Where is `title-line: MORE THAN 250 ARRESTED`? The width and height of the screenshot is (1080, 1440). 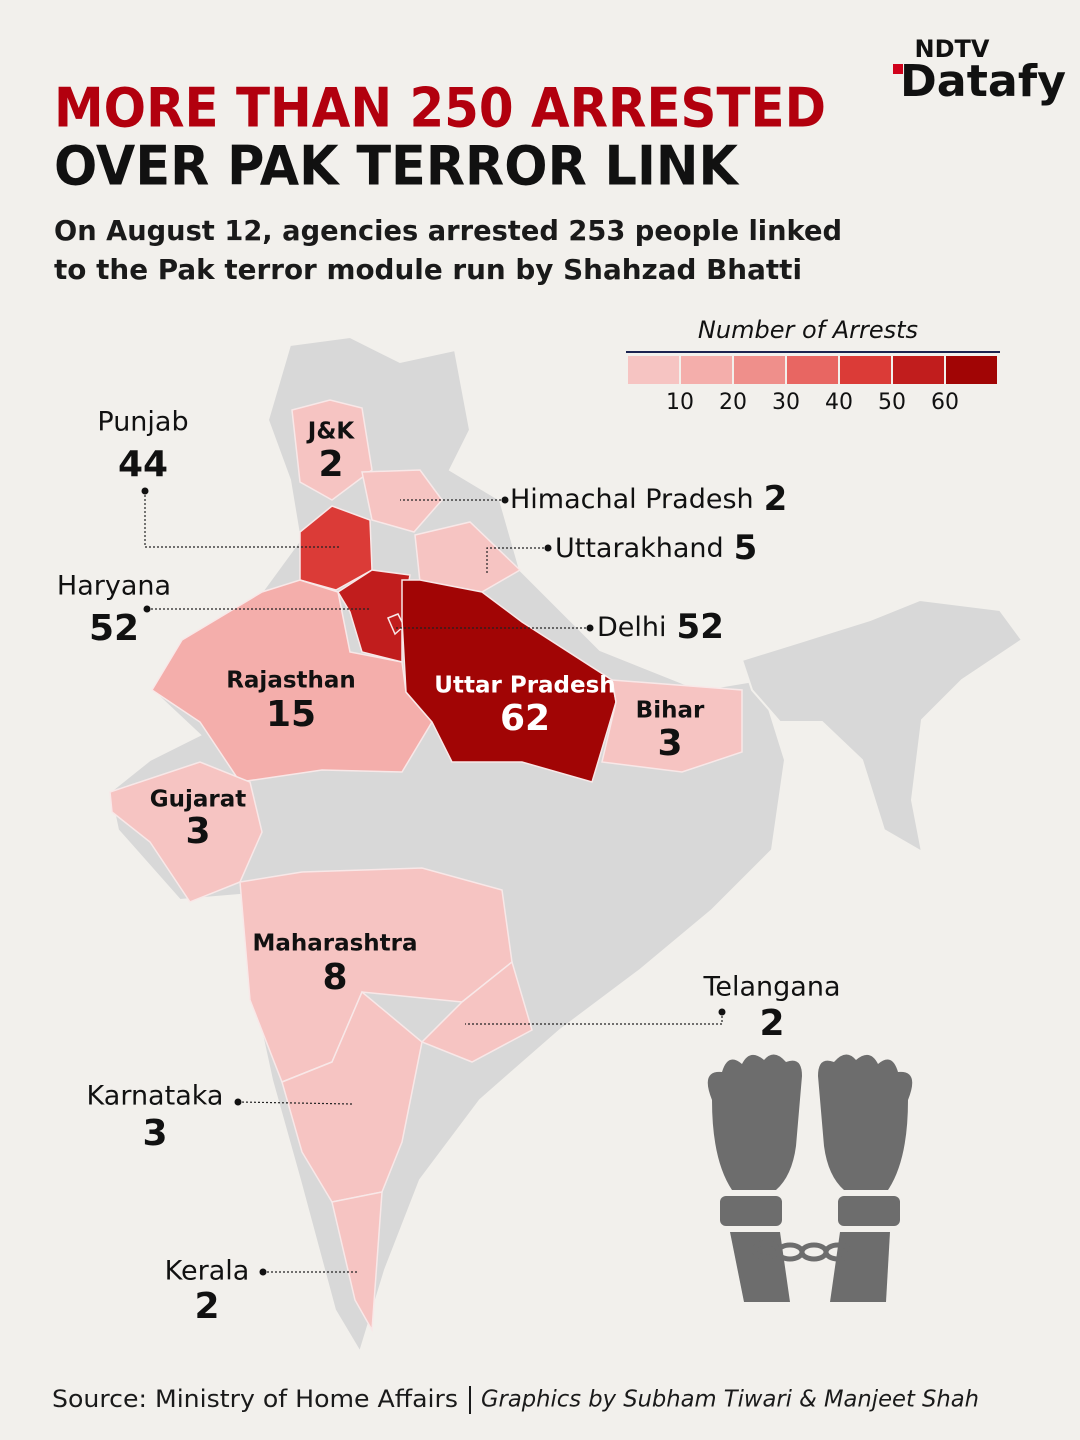
title-line: MORE THAN 250 ARRESTED is located at coordinates (440, 108).